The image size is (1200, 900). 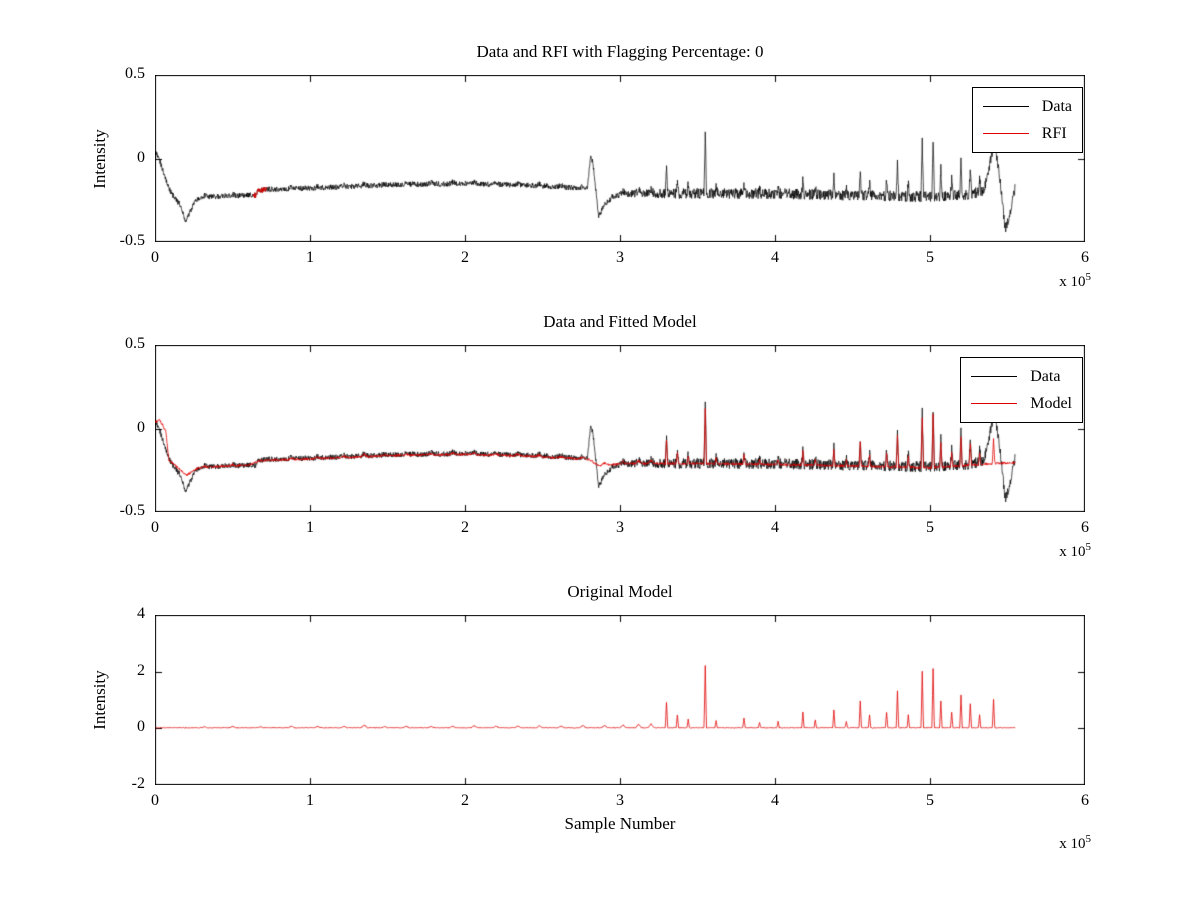 I want to click on legend: Data RFI, so click(x=1027, y=120).